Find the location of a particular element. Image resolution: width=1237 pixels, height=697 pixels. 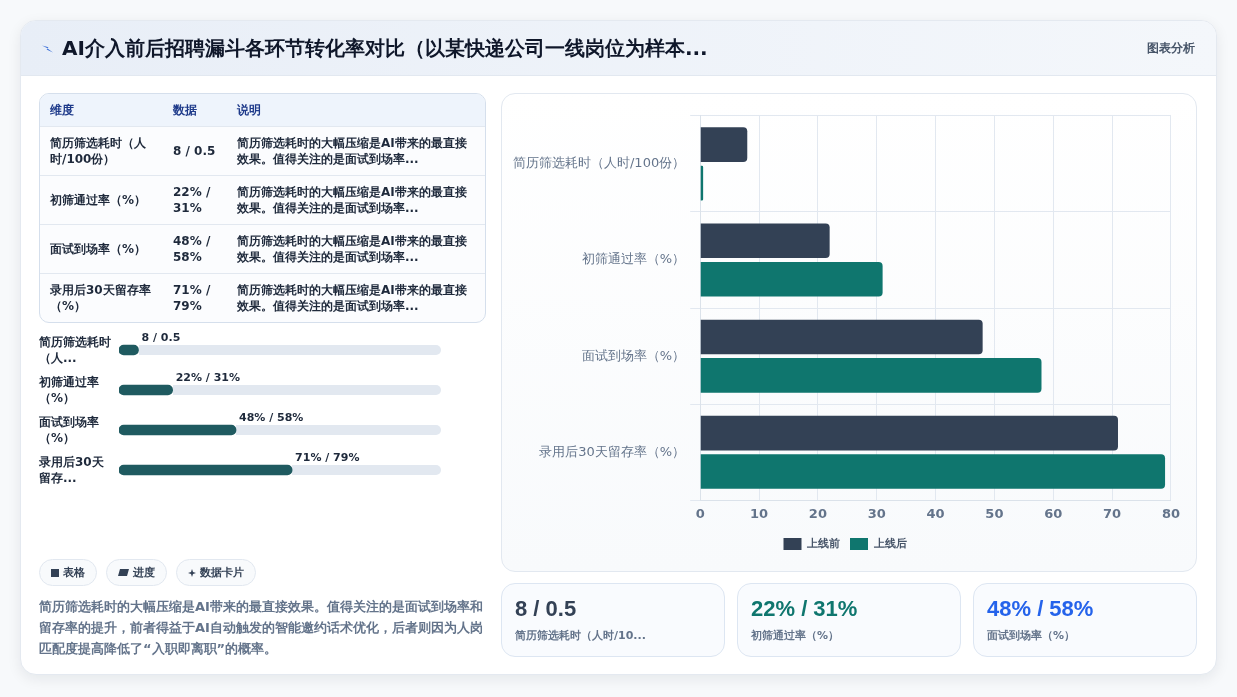

x-tick-label: 80 is located at coordinates (1170, 513).